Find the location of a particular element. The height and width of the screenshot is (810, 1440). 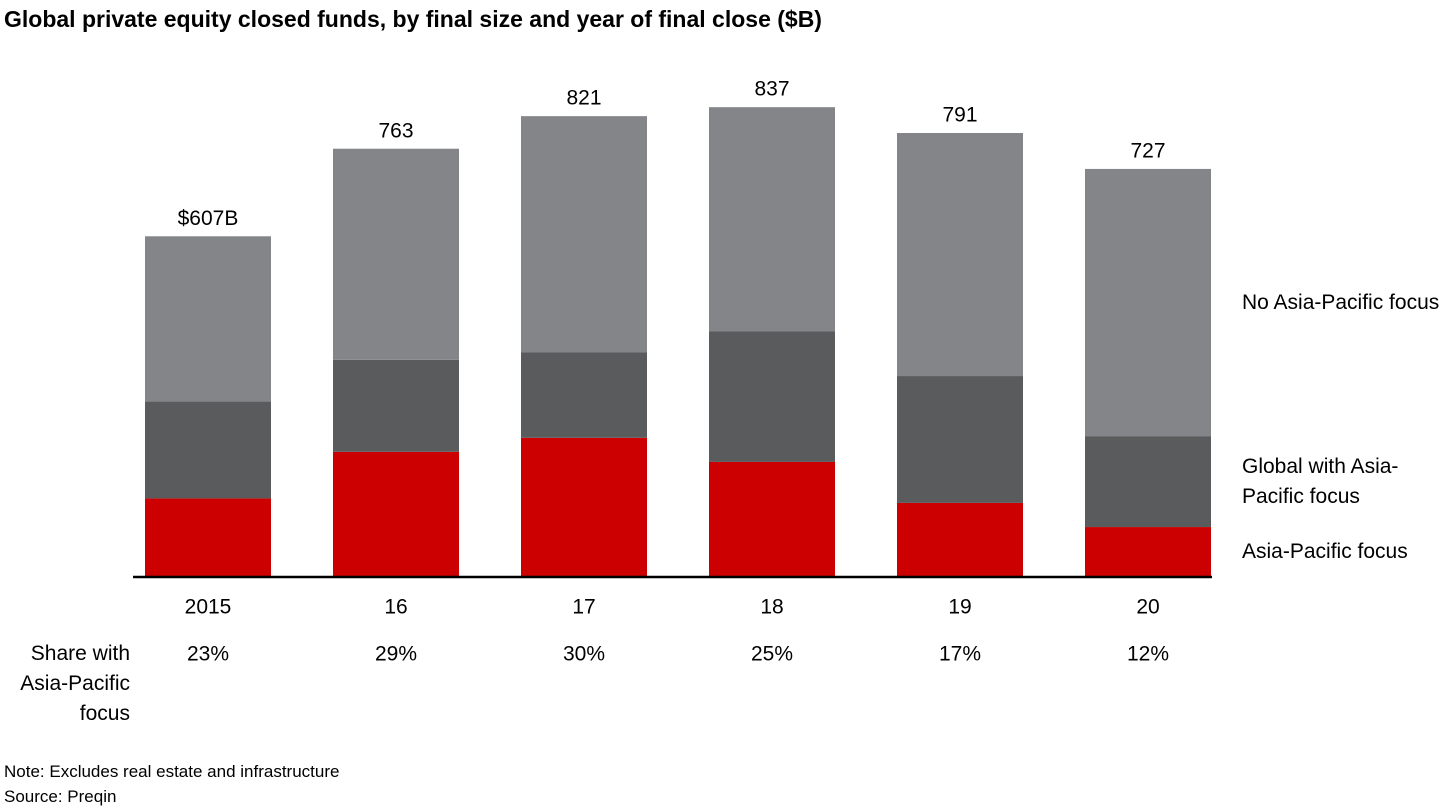

share-value: 25% is located at coordinates (772, 654).